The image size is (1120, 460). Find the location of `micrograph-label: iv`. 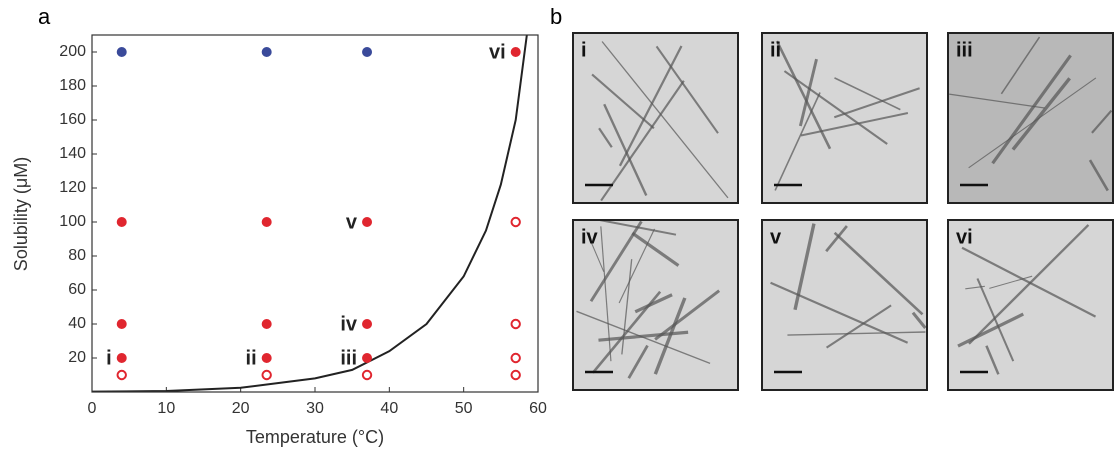

micrograph-label: iv is located at coordinates (590, 237).